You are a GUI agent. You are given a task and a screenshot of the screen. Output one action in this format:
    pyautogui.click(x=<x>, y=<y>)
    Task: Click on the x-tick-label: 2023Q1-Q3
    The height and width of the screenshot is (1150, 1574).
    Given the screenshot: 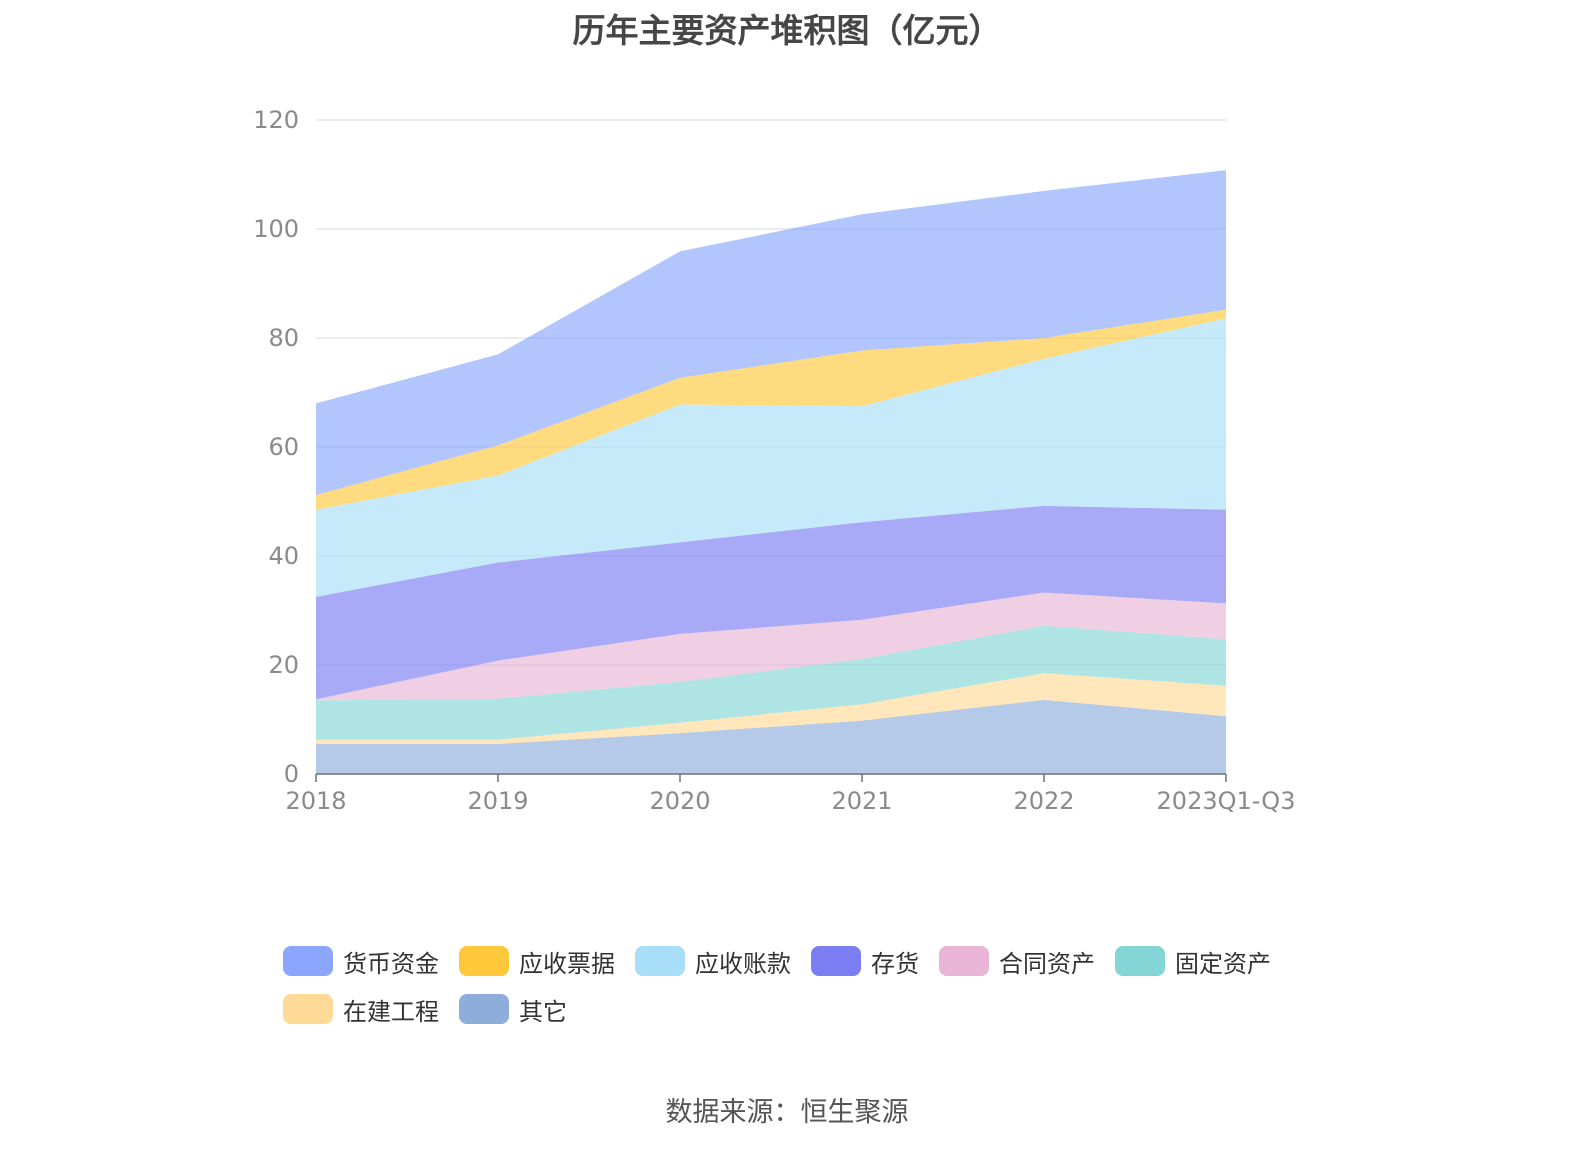 What is the action you would take?
    pyautogui.click(x=1226, y=801)
    